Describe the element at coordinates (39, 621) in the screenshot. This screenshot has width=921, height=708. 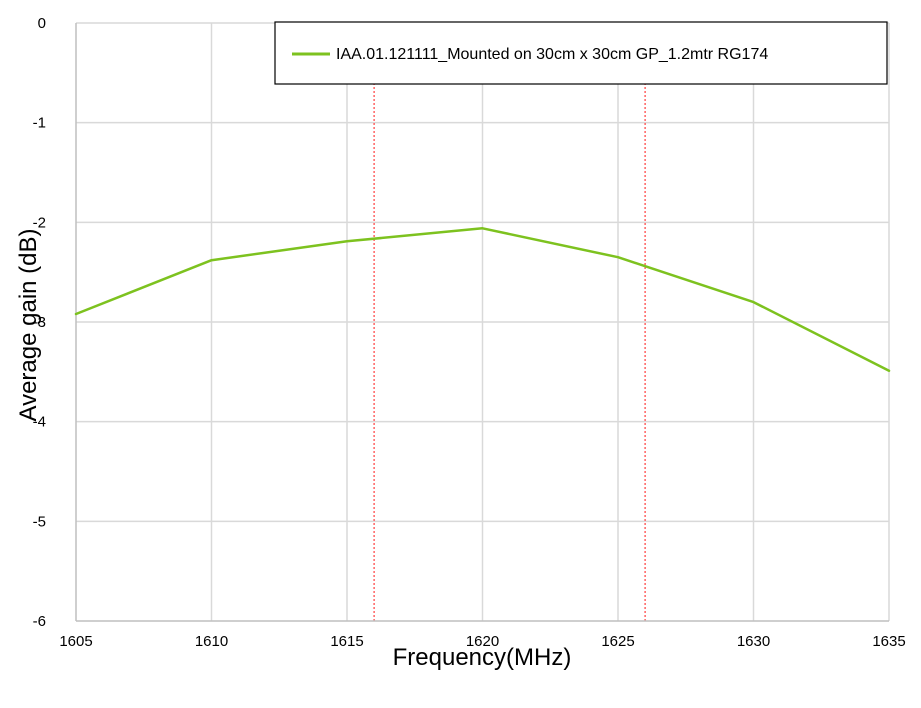
I see `y-tick-label: -6` at that location.